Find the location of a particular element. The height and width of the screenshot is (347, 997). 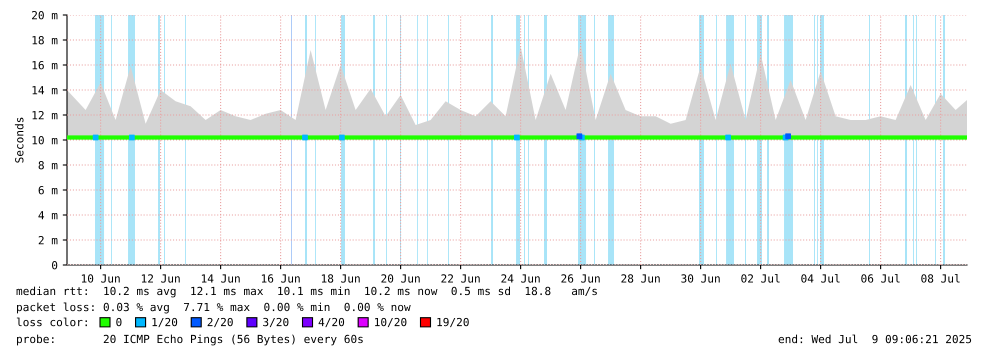

x-tick-label: 12 Jun is located at coordinates (161, 278).